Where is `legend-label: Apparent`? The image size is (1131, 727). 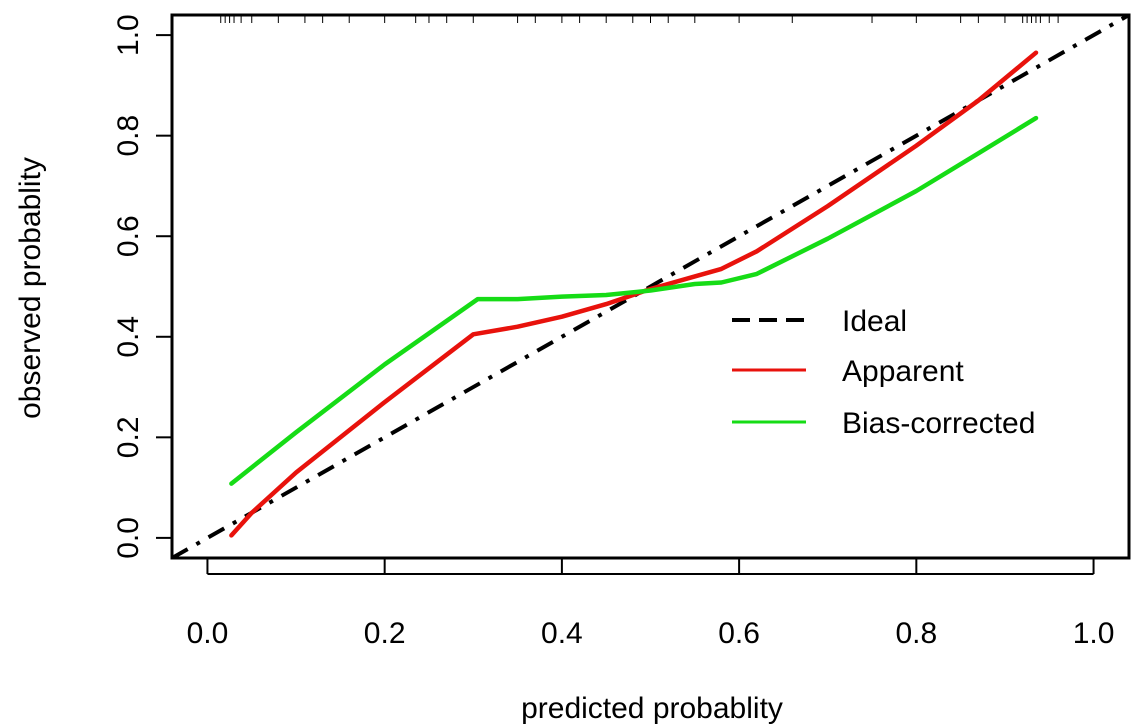 legend-label: Apparent is located at coordinates (903, 371).